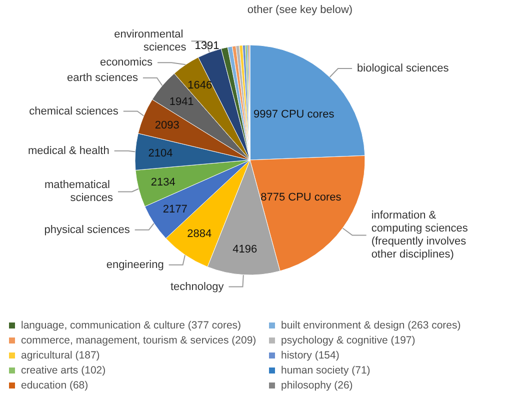  Describe the element at coordinates (207, 46) in the screenshot. I see `data-label: 1391` at that location.